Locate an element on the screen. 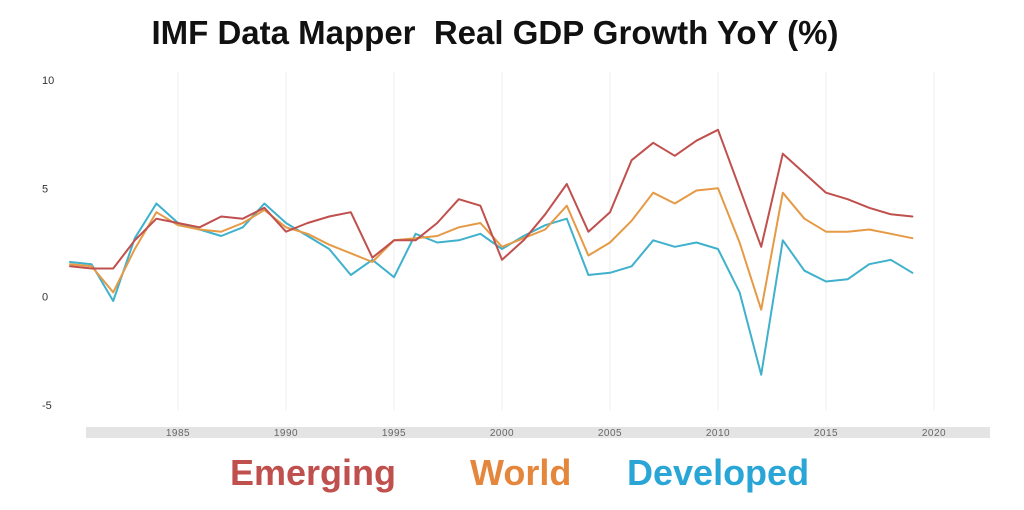 This screenshot has width=1024, height=510. x-tick-label: 2005 is located at coordinates (610, 433).